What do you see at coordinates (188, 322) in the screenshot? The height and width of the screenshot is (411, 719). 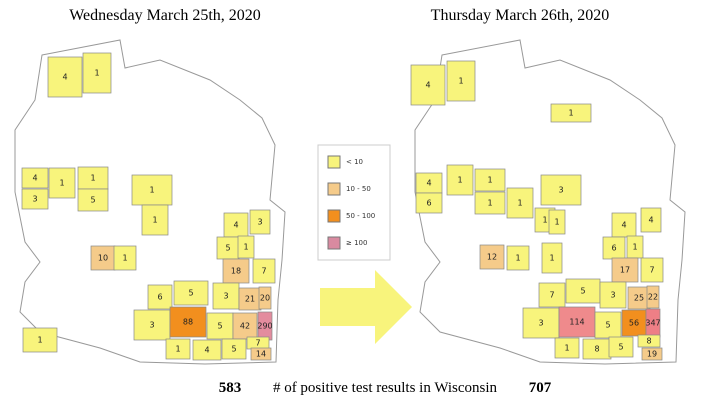 I see `county-count: 88` at bounding box center [188, 322].